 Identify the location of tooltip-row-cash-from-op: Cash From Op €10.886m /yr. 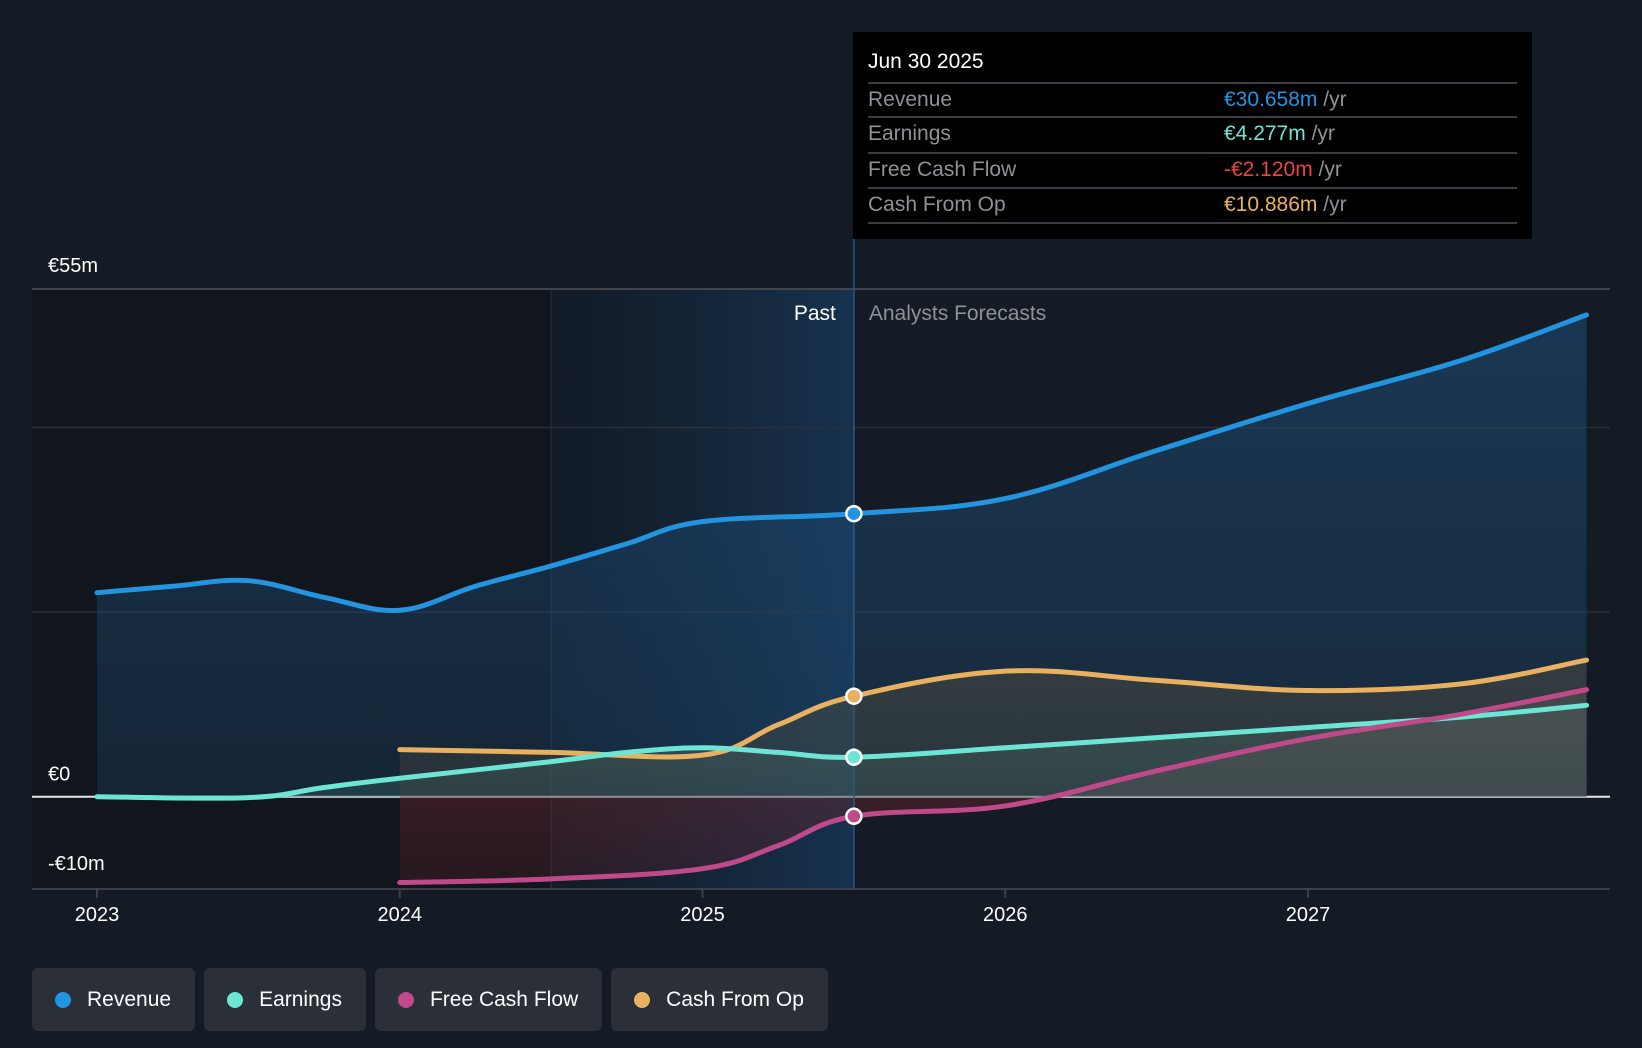
(1192, 205).